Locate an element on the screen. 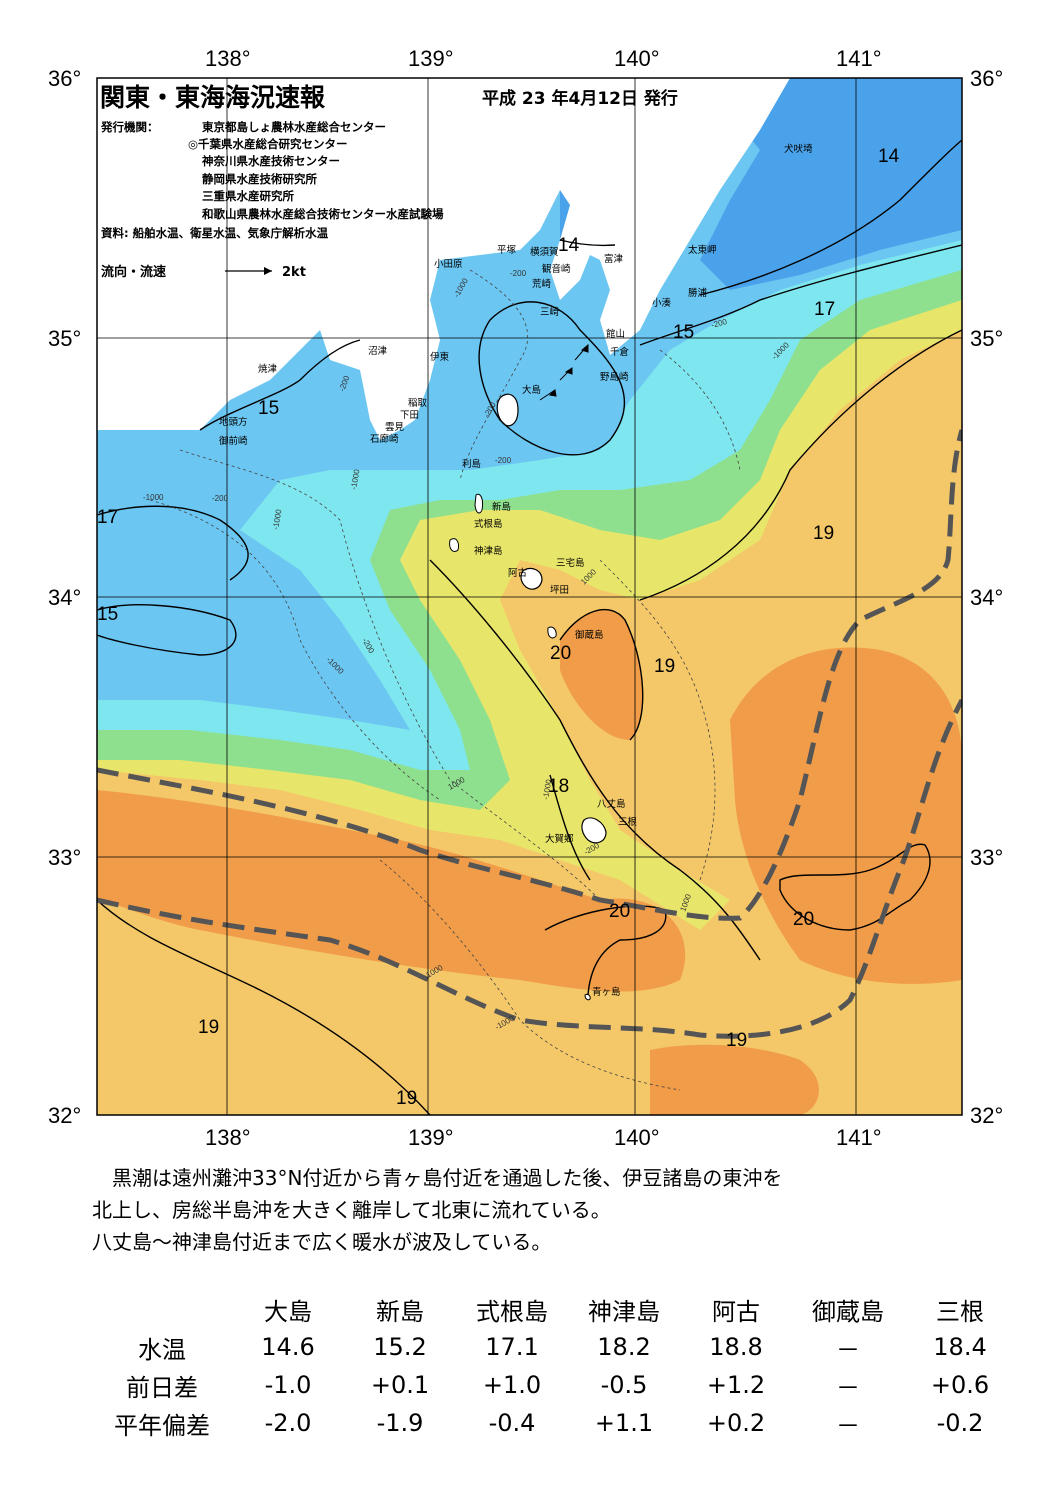 The width and height of the screenshot is (1064, 1503). isotherm-15-cold is located at coordinates (552, 378).